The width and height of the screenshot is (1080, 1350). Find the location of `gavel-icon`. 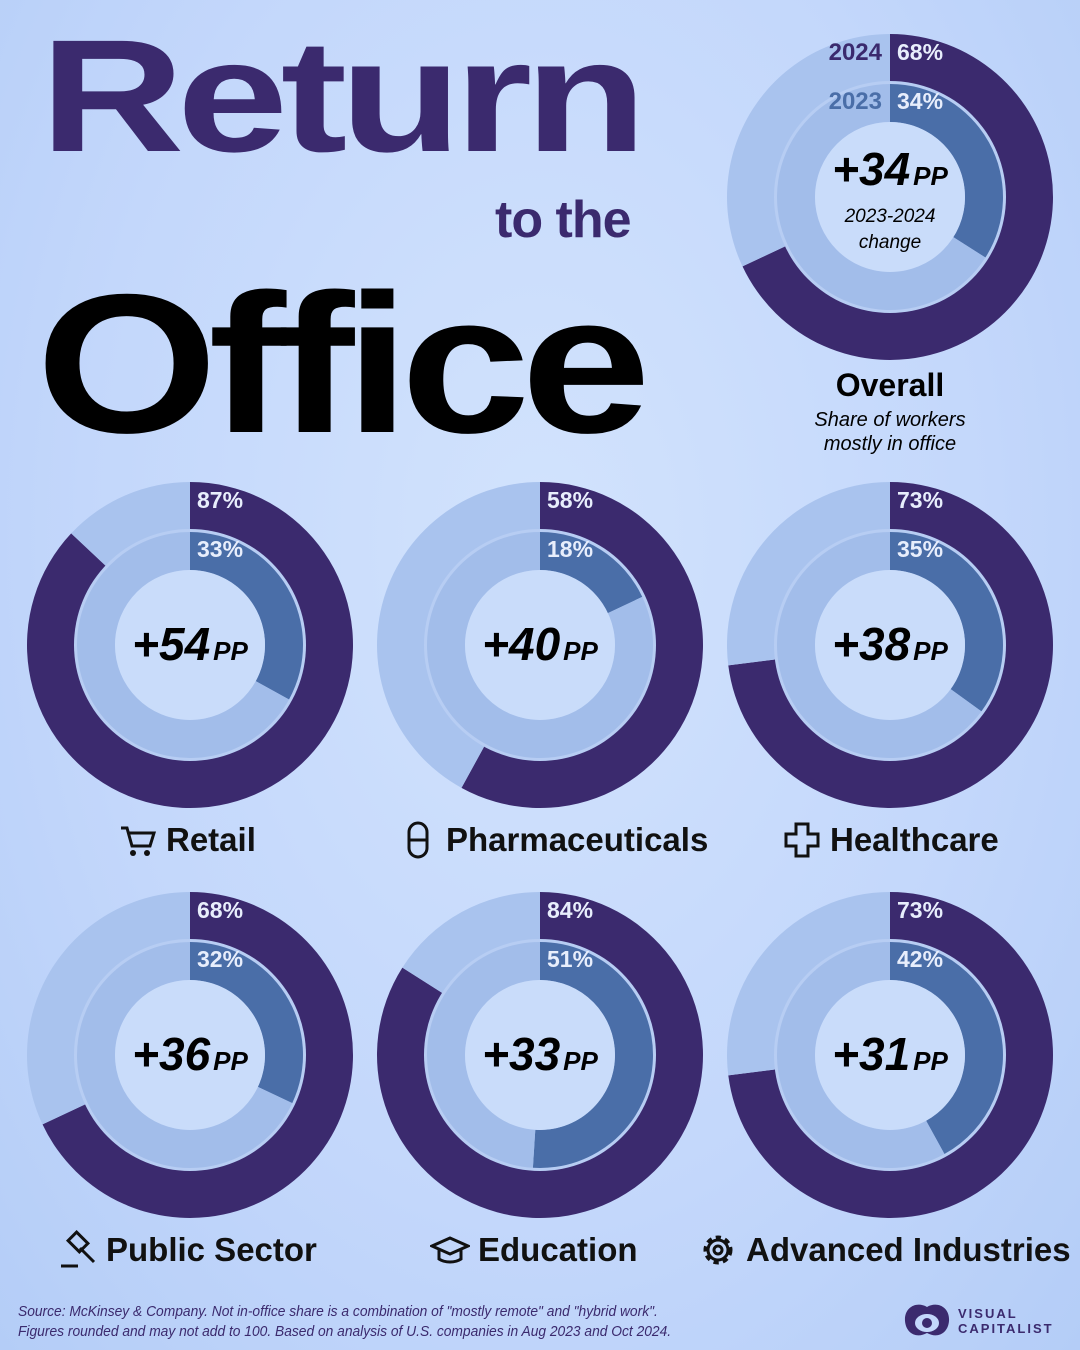

gavel-icon is located at coordinates (78, 1249).